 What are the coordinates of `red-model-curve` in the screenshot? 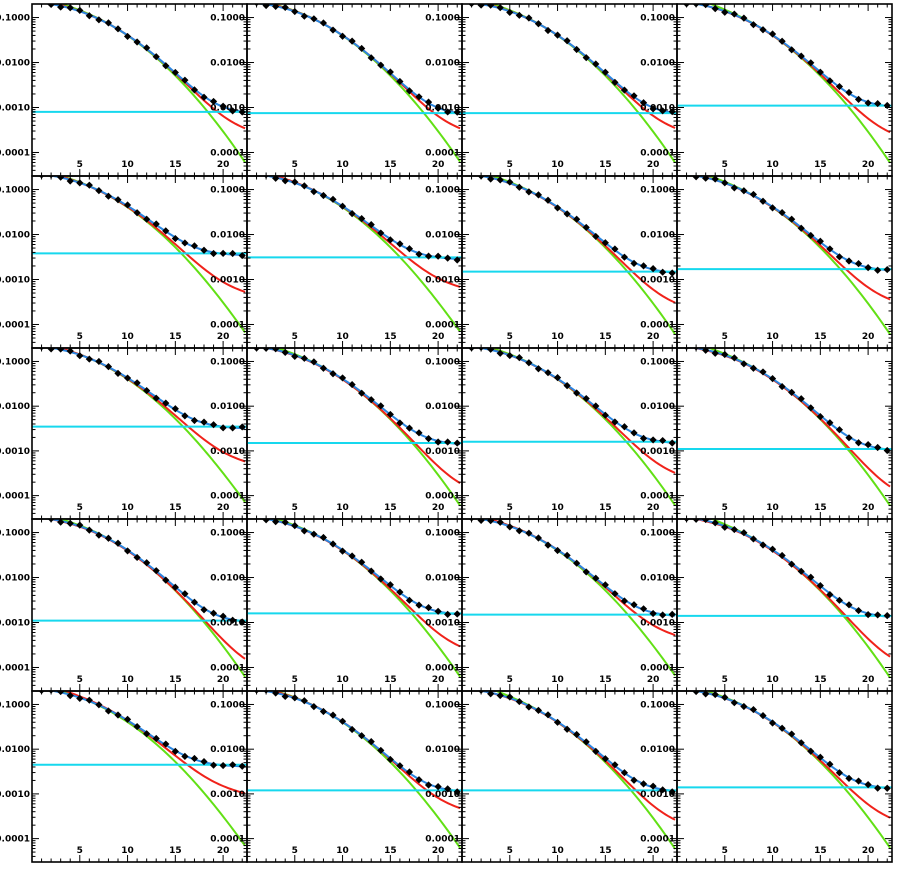 It's located at (367, 232).